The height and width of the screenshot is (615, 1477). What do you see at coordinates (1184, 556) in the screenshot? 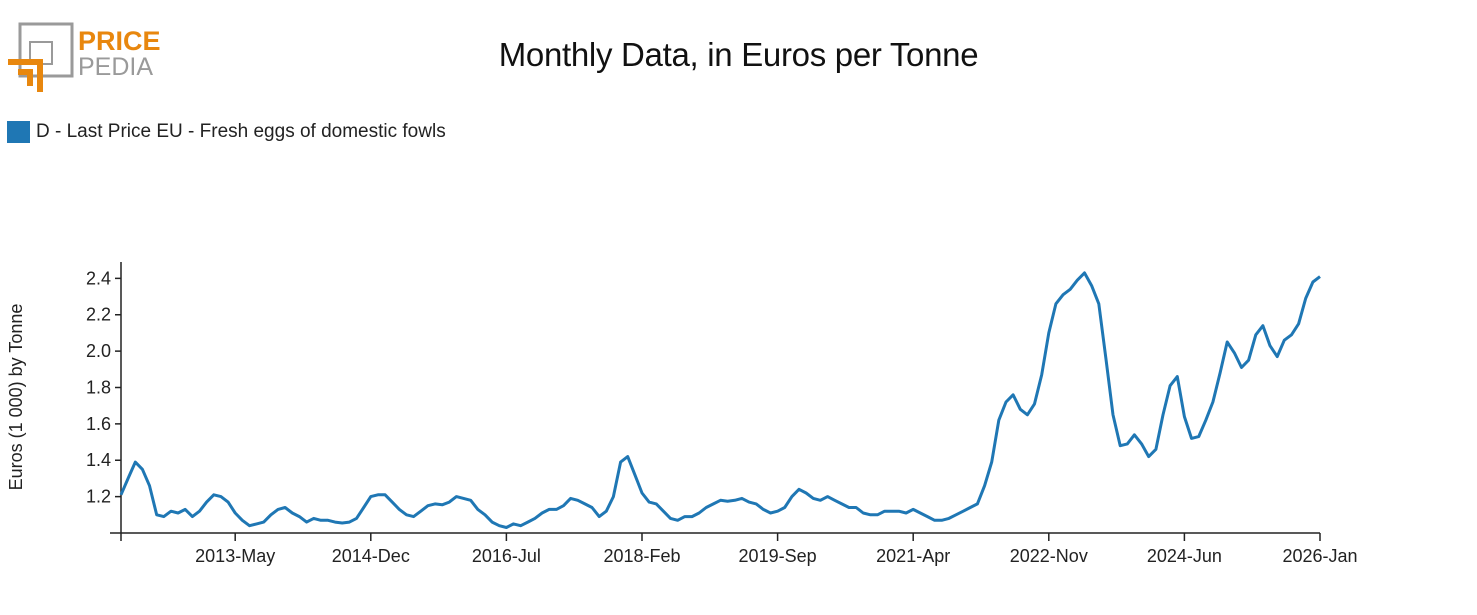
I see `x-tick-label: 2024-Jun` at bounding box center [1184, 556].